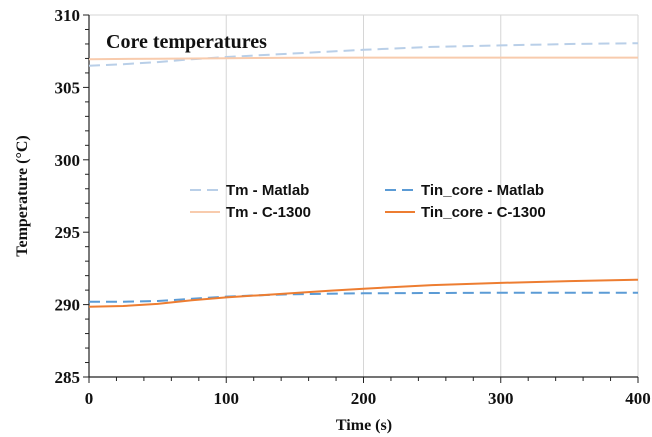 The height and width of the screenshot is (437, 652). I want to click on legend-label: Tm - C-1300, so click(268, 212).